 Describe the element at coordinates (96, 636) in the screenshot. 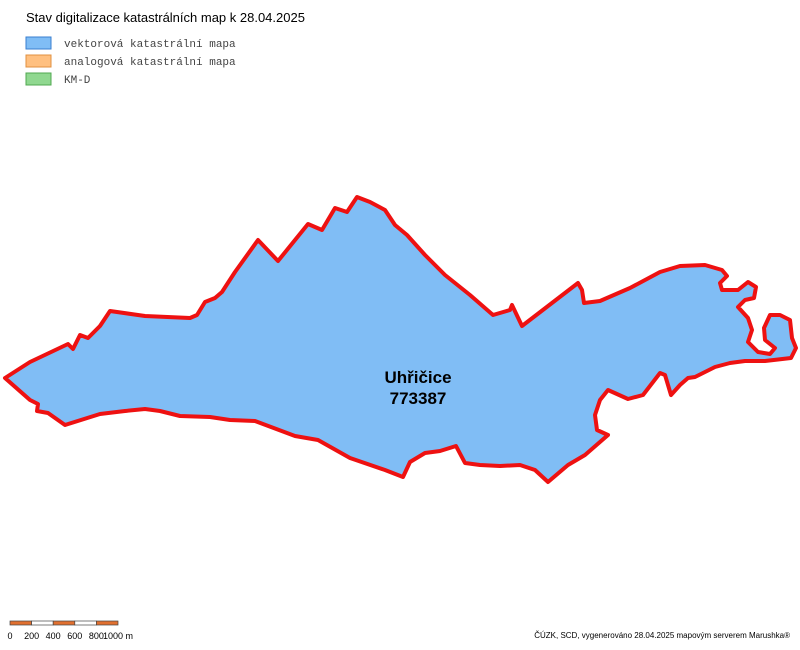

I see `scale-label: 800` at that location.